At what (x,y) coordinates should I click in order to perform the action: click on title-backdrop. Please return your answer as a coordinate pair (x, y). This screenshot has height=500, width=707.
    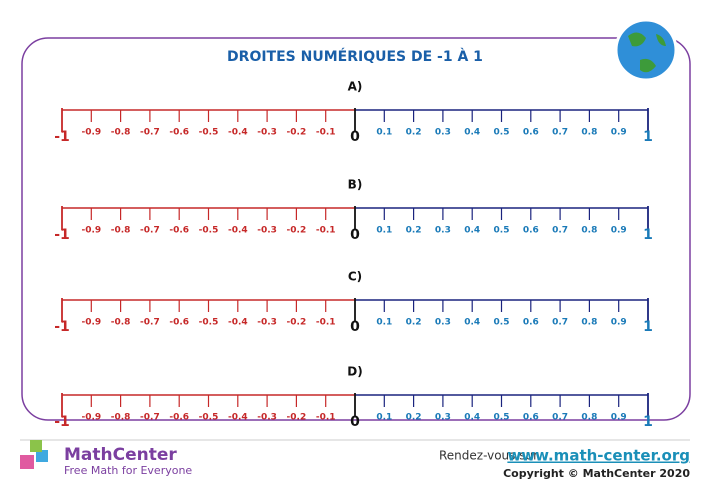
    Looking at the image, I should click on (355, 56).